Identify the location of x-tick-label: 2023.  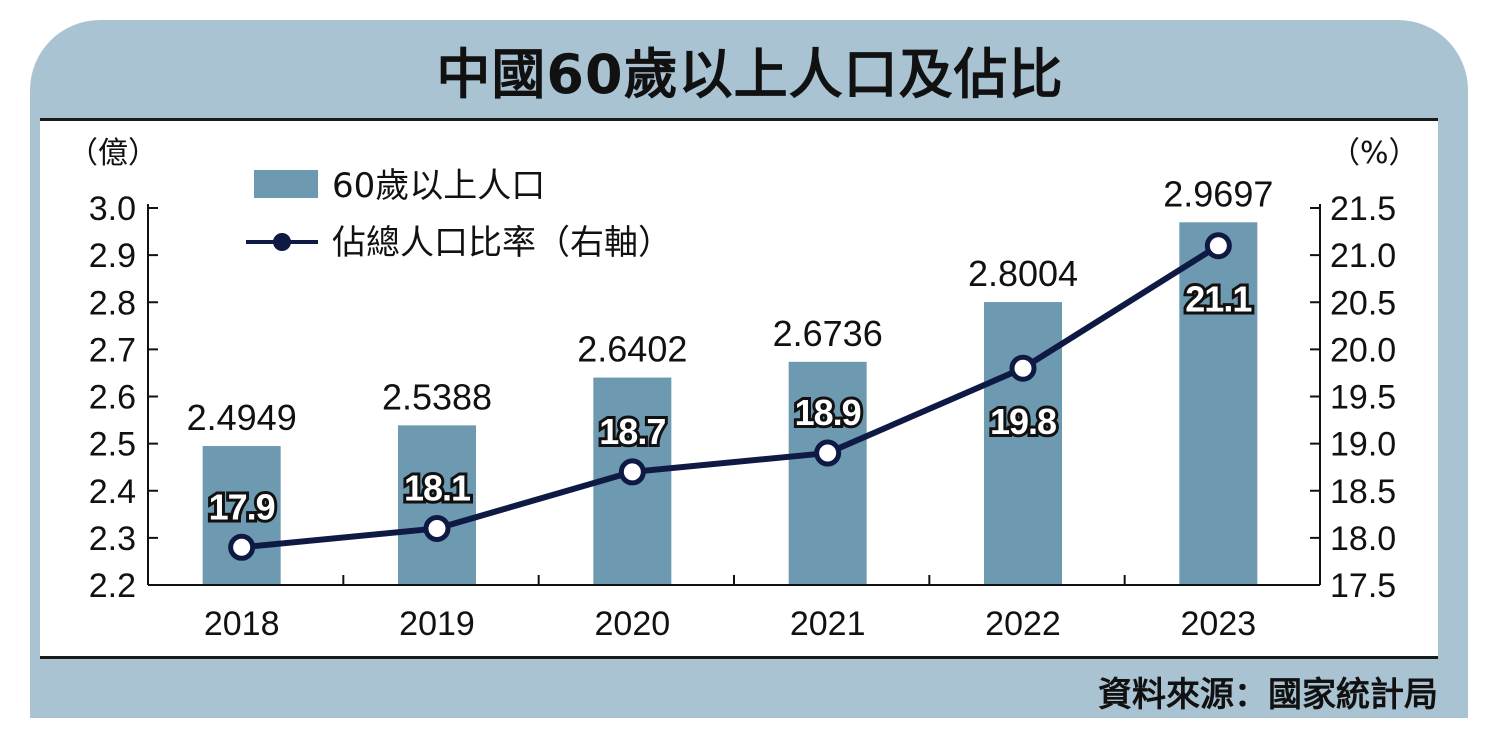
(1219, 624).